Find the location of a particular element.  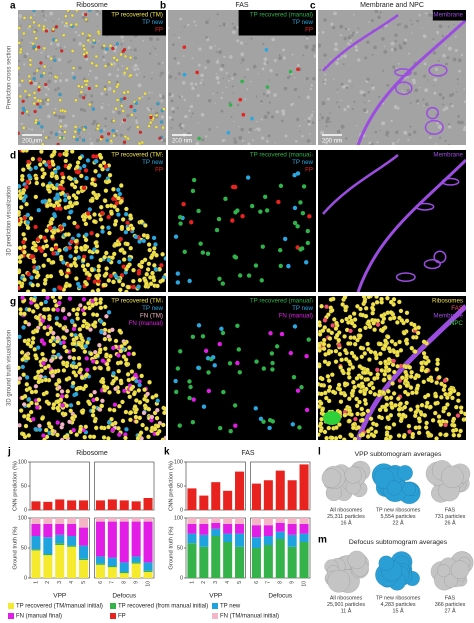

panel-background is located at coordinates (242, 368).